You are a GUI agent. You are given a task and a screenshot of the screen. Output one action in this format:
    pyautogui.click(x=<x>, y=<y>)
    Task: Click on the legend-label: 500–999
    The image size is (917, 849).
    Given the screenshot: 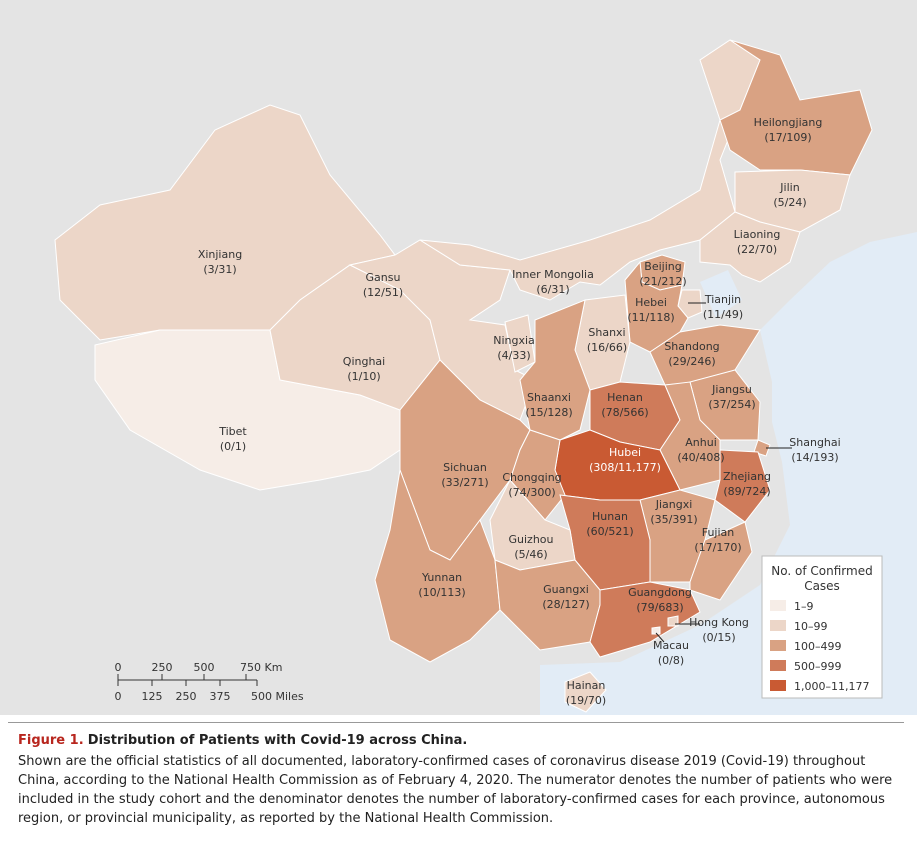 What is the action you would take?
    pyautogui.click(x=818, y=666)
    